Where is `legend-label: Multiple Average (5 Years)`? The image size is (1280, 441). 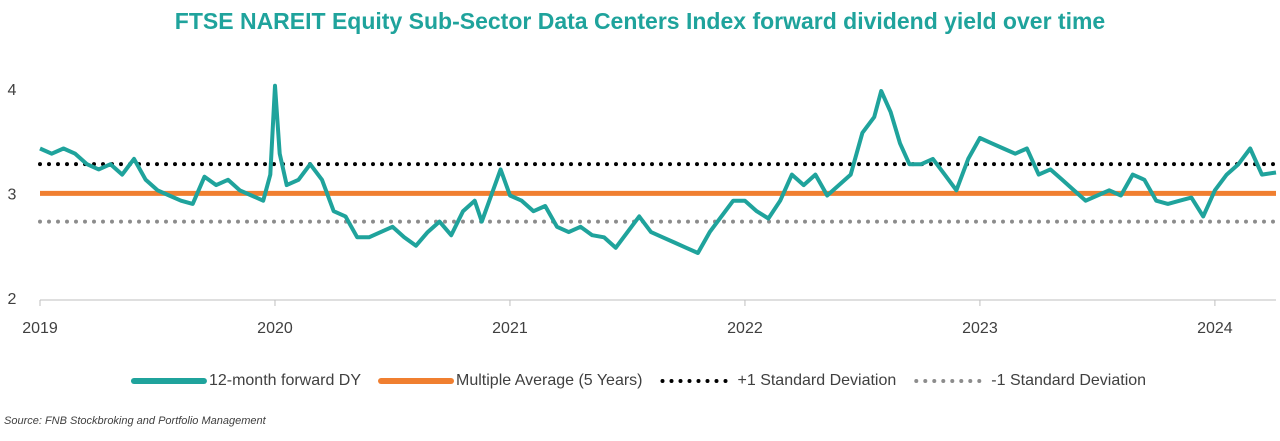 legend-label: Multiple Average (5 Years) is located at coordinates (549, 380).